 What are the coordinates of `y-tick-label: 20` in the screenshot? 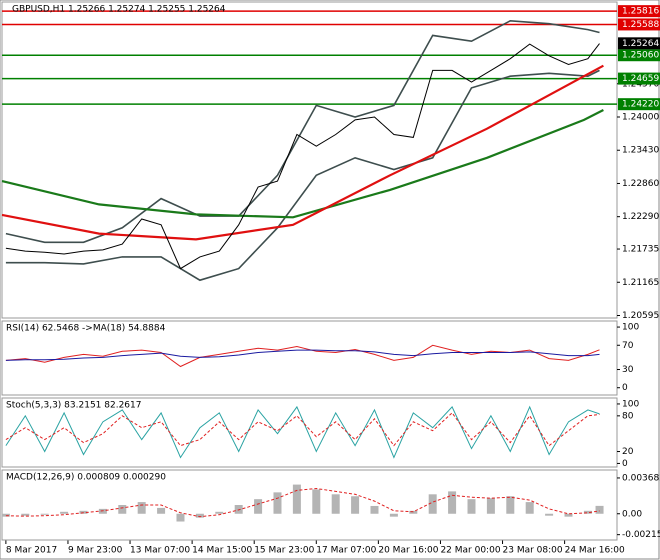 It's located at (628, 452).